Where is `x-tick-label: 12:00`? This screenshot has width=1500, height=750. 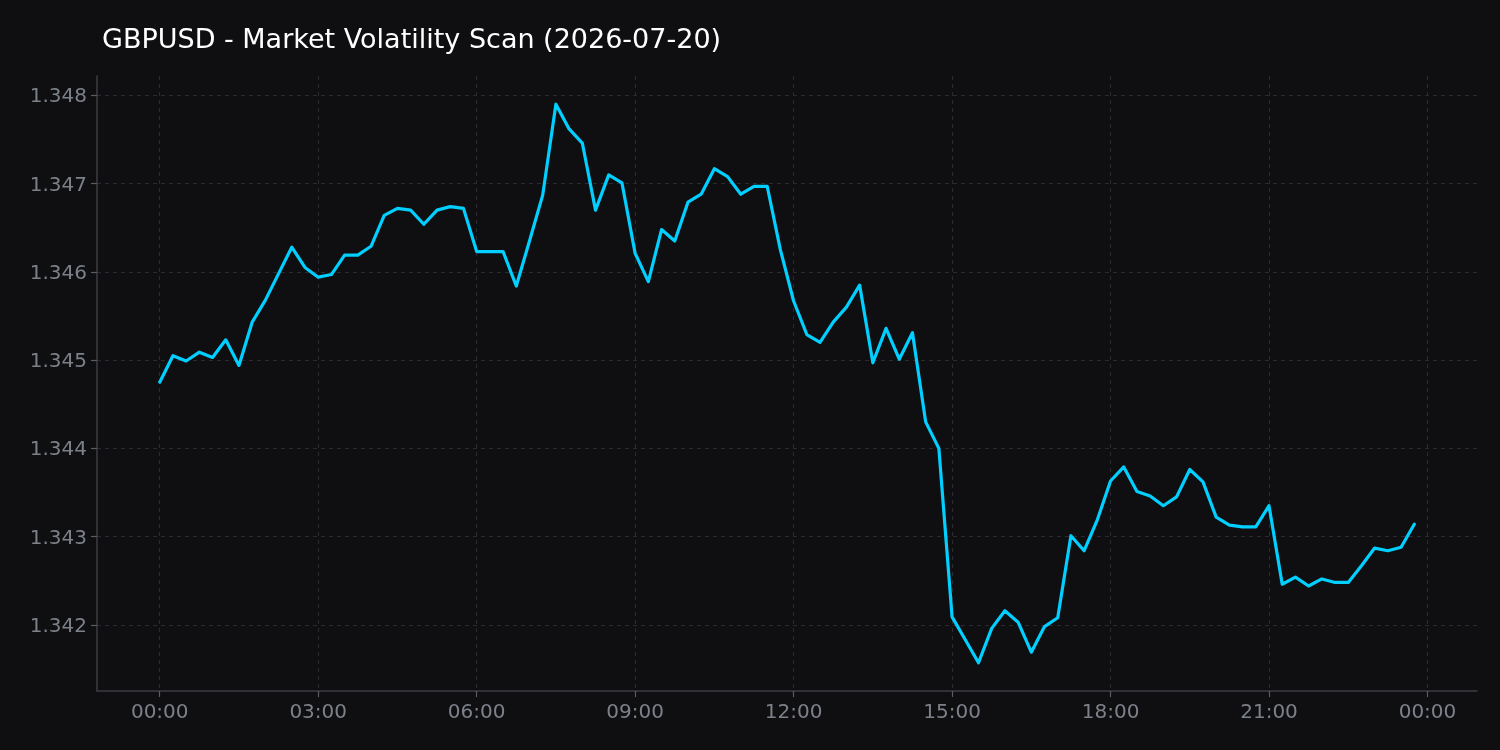
x-tick-label: 12:00 is located at coordinates (793, 711).